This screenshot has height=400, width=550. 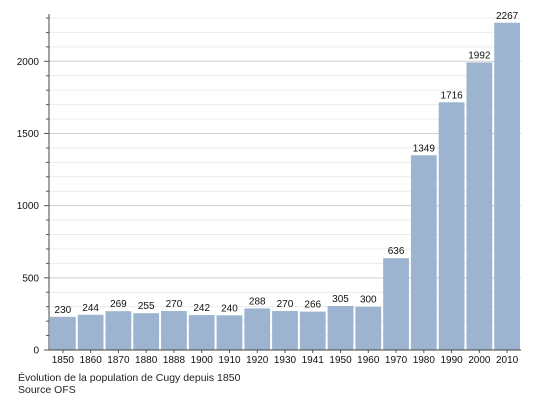 I want to click on x-tick-label-1880: 1880, so click(x=146, y=360).